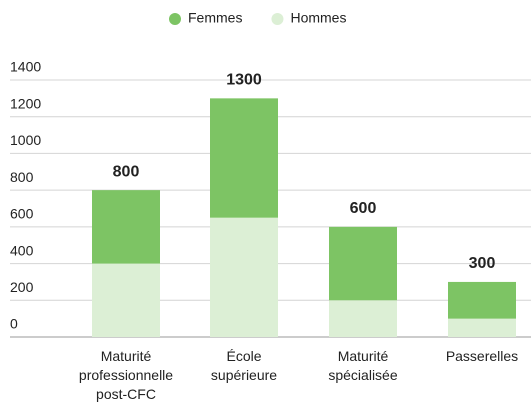  Describe the element at coordinates (126, 171) in the screenshot. I see `total-label: 800` at that location.